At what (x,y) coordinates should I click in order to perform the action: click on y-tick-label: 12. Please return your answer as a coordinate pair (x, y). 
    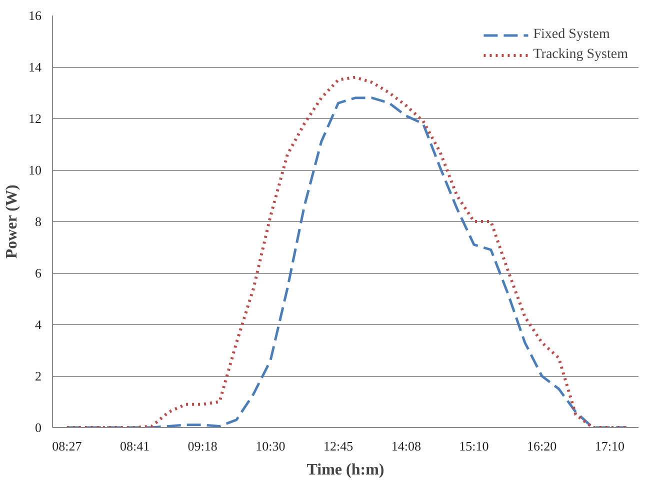
    Looking at the image, I should click on (35, 118).